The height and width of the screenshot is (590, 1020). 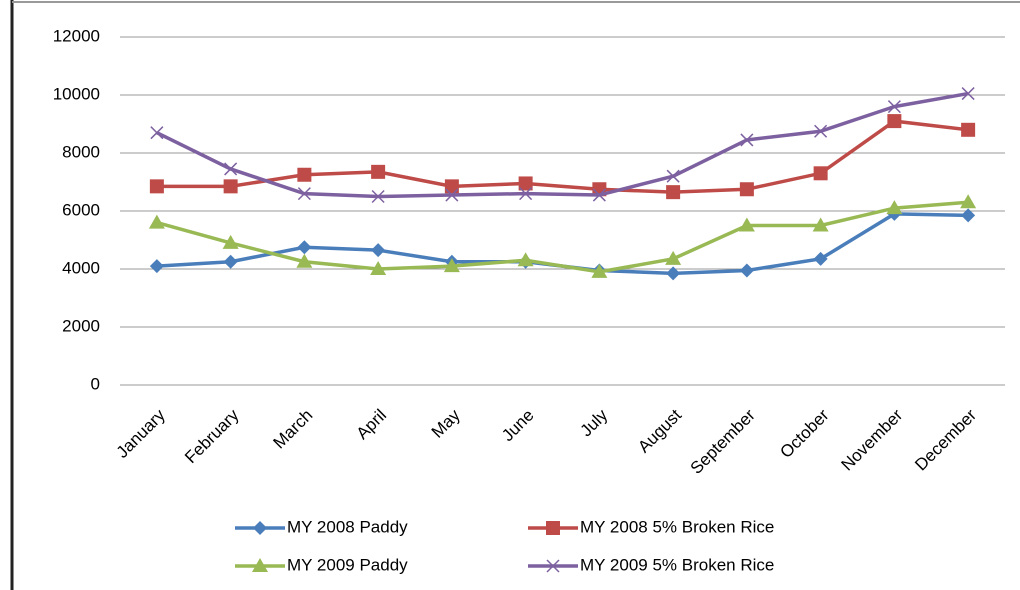 I want to click on y-tick-label: 12000, so click(x=76, y=35).